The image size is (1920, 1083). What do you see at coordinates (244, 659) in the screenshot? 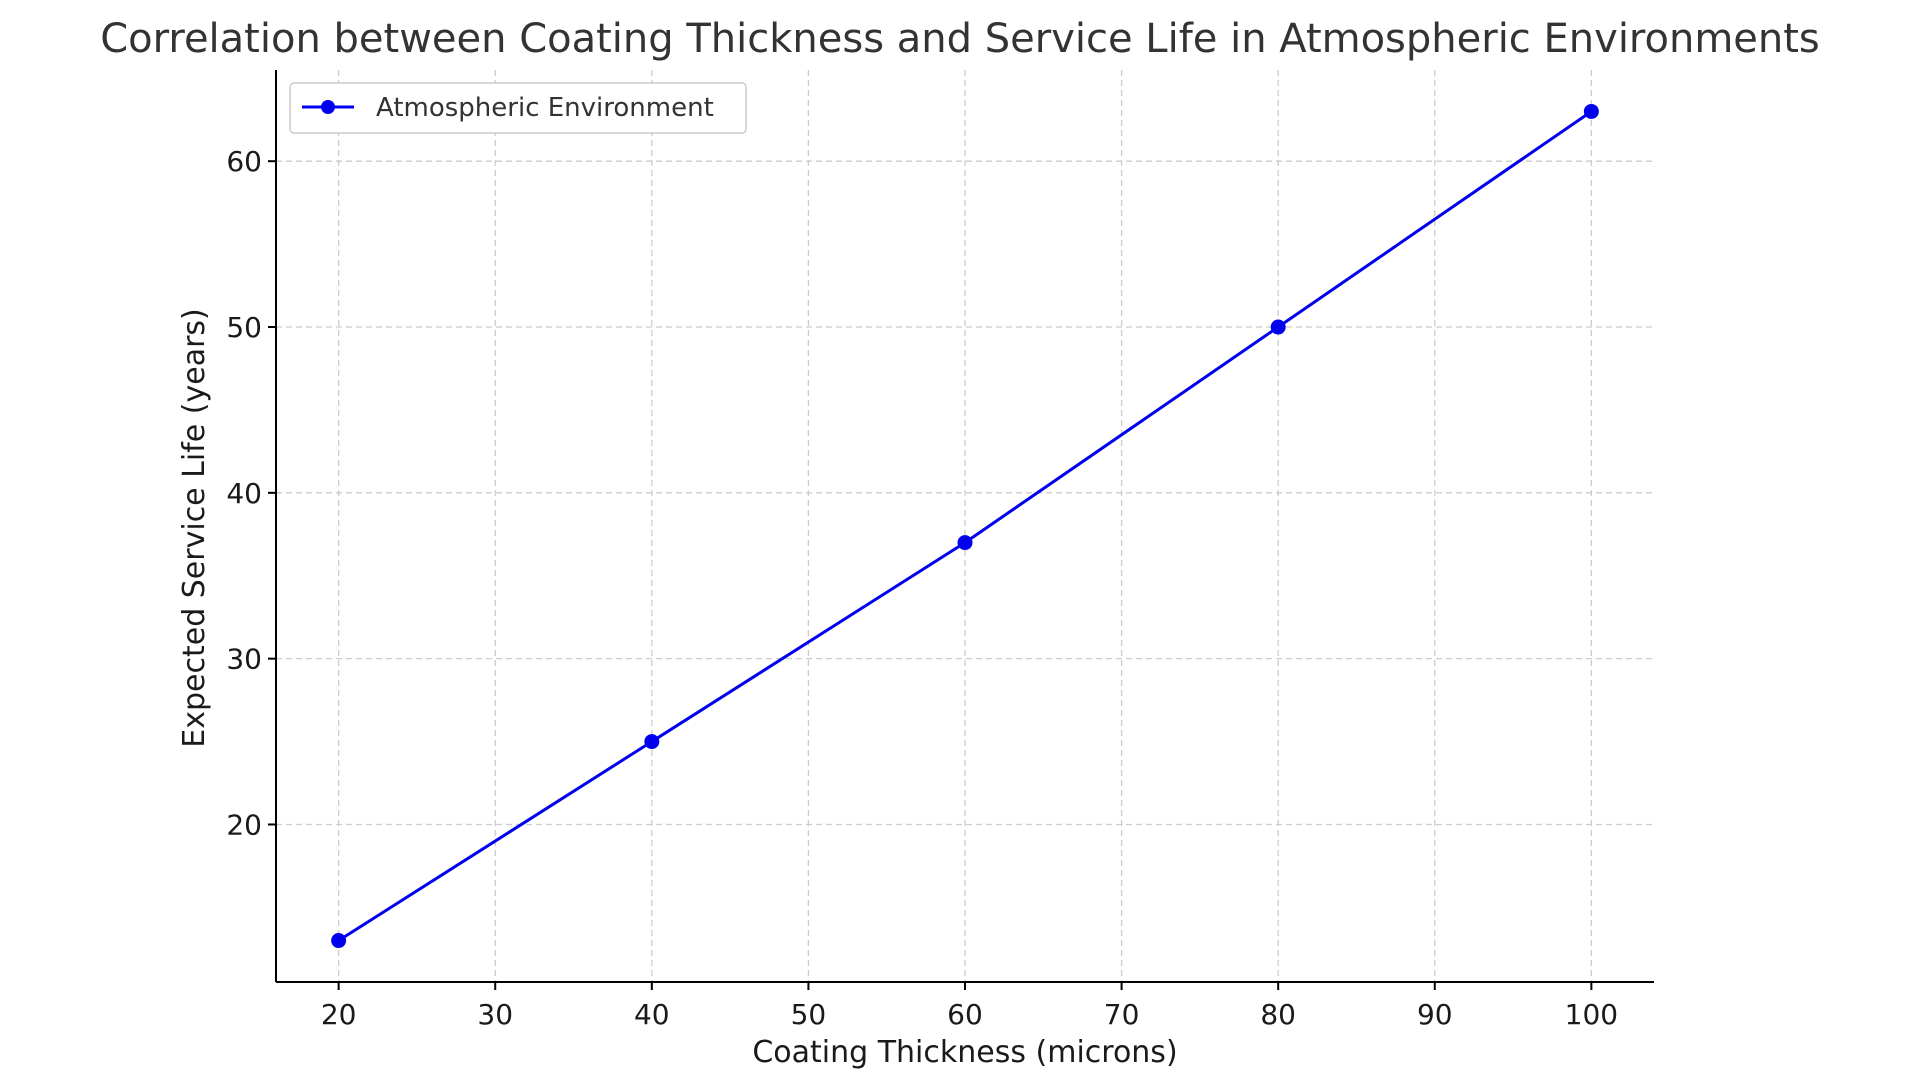
I see `y-tick-label: 30` at bounding box center [244, 659].